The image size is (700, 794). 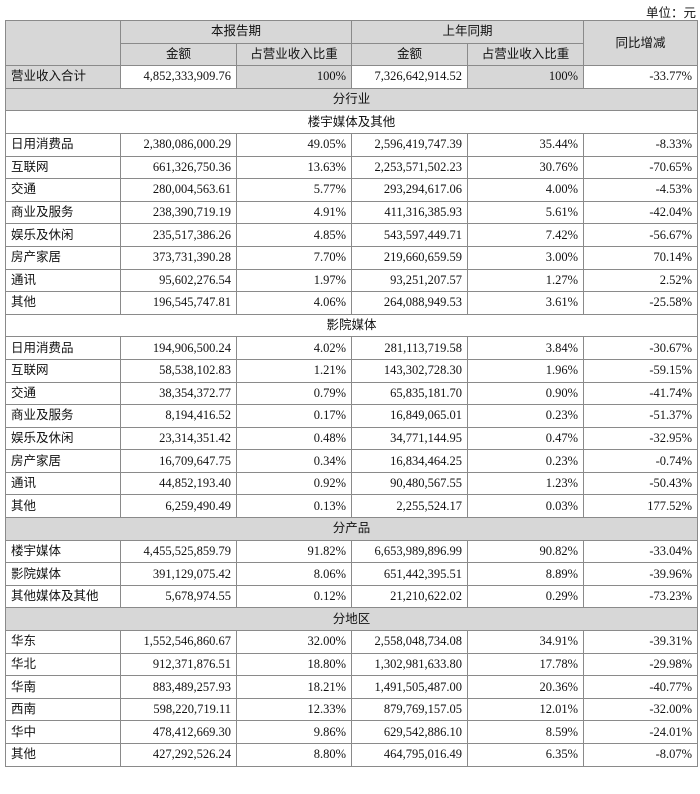 I want to click on prev-amount: 21,210,622.02, so click(x=410, y=596).